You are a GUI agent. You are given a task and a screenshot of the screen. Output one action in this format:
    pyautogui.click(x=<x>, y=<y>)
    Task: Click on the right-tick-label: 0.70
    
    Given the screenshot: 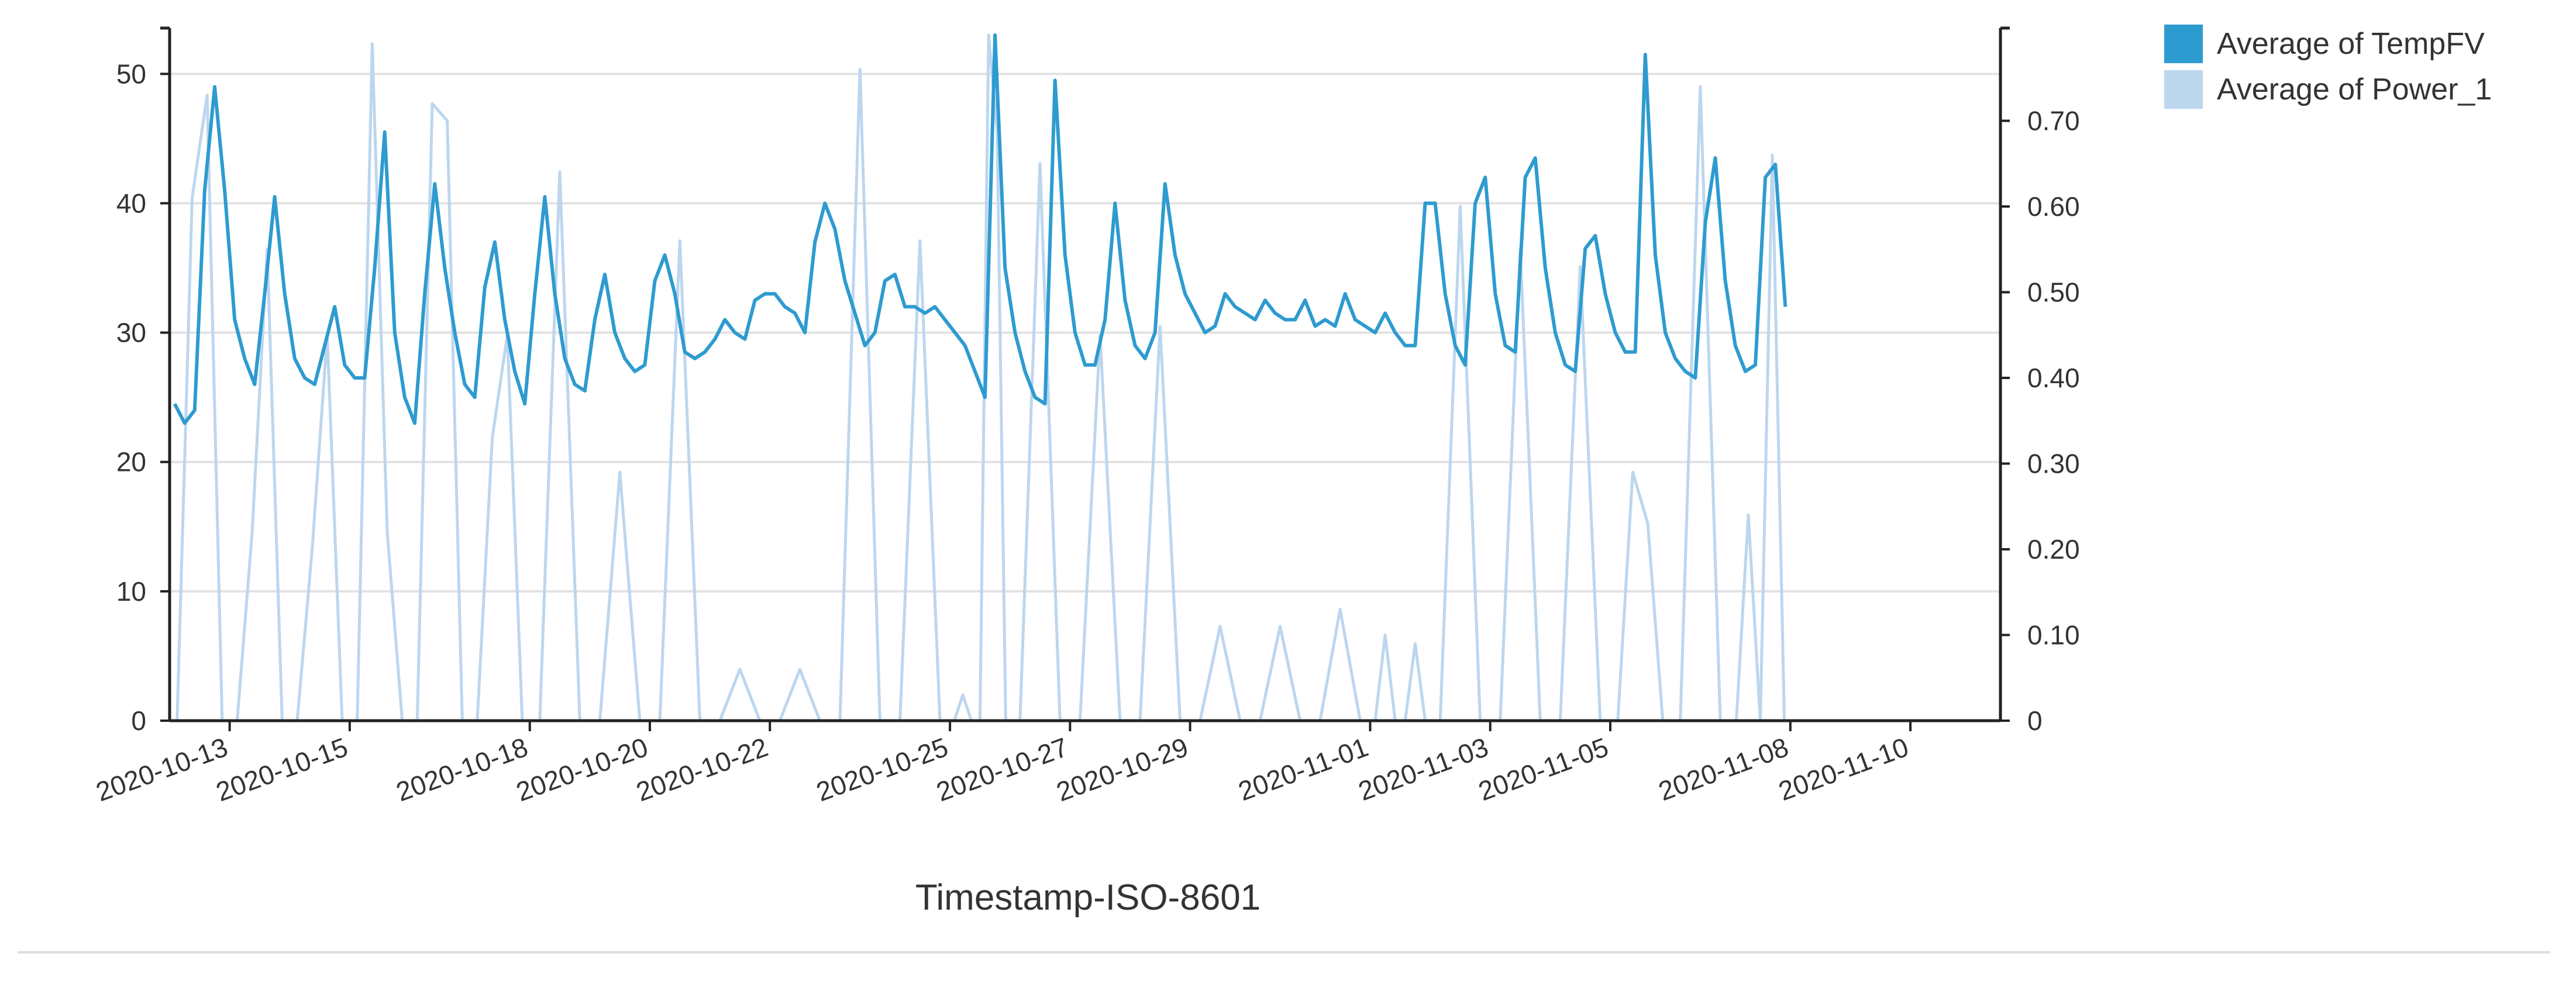 What is the action you would take?
    pyautogui.click(x=2053, y=121)
    